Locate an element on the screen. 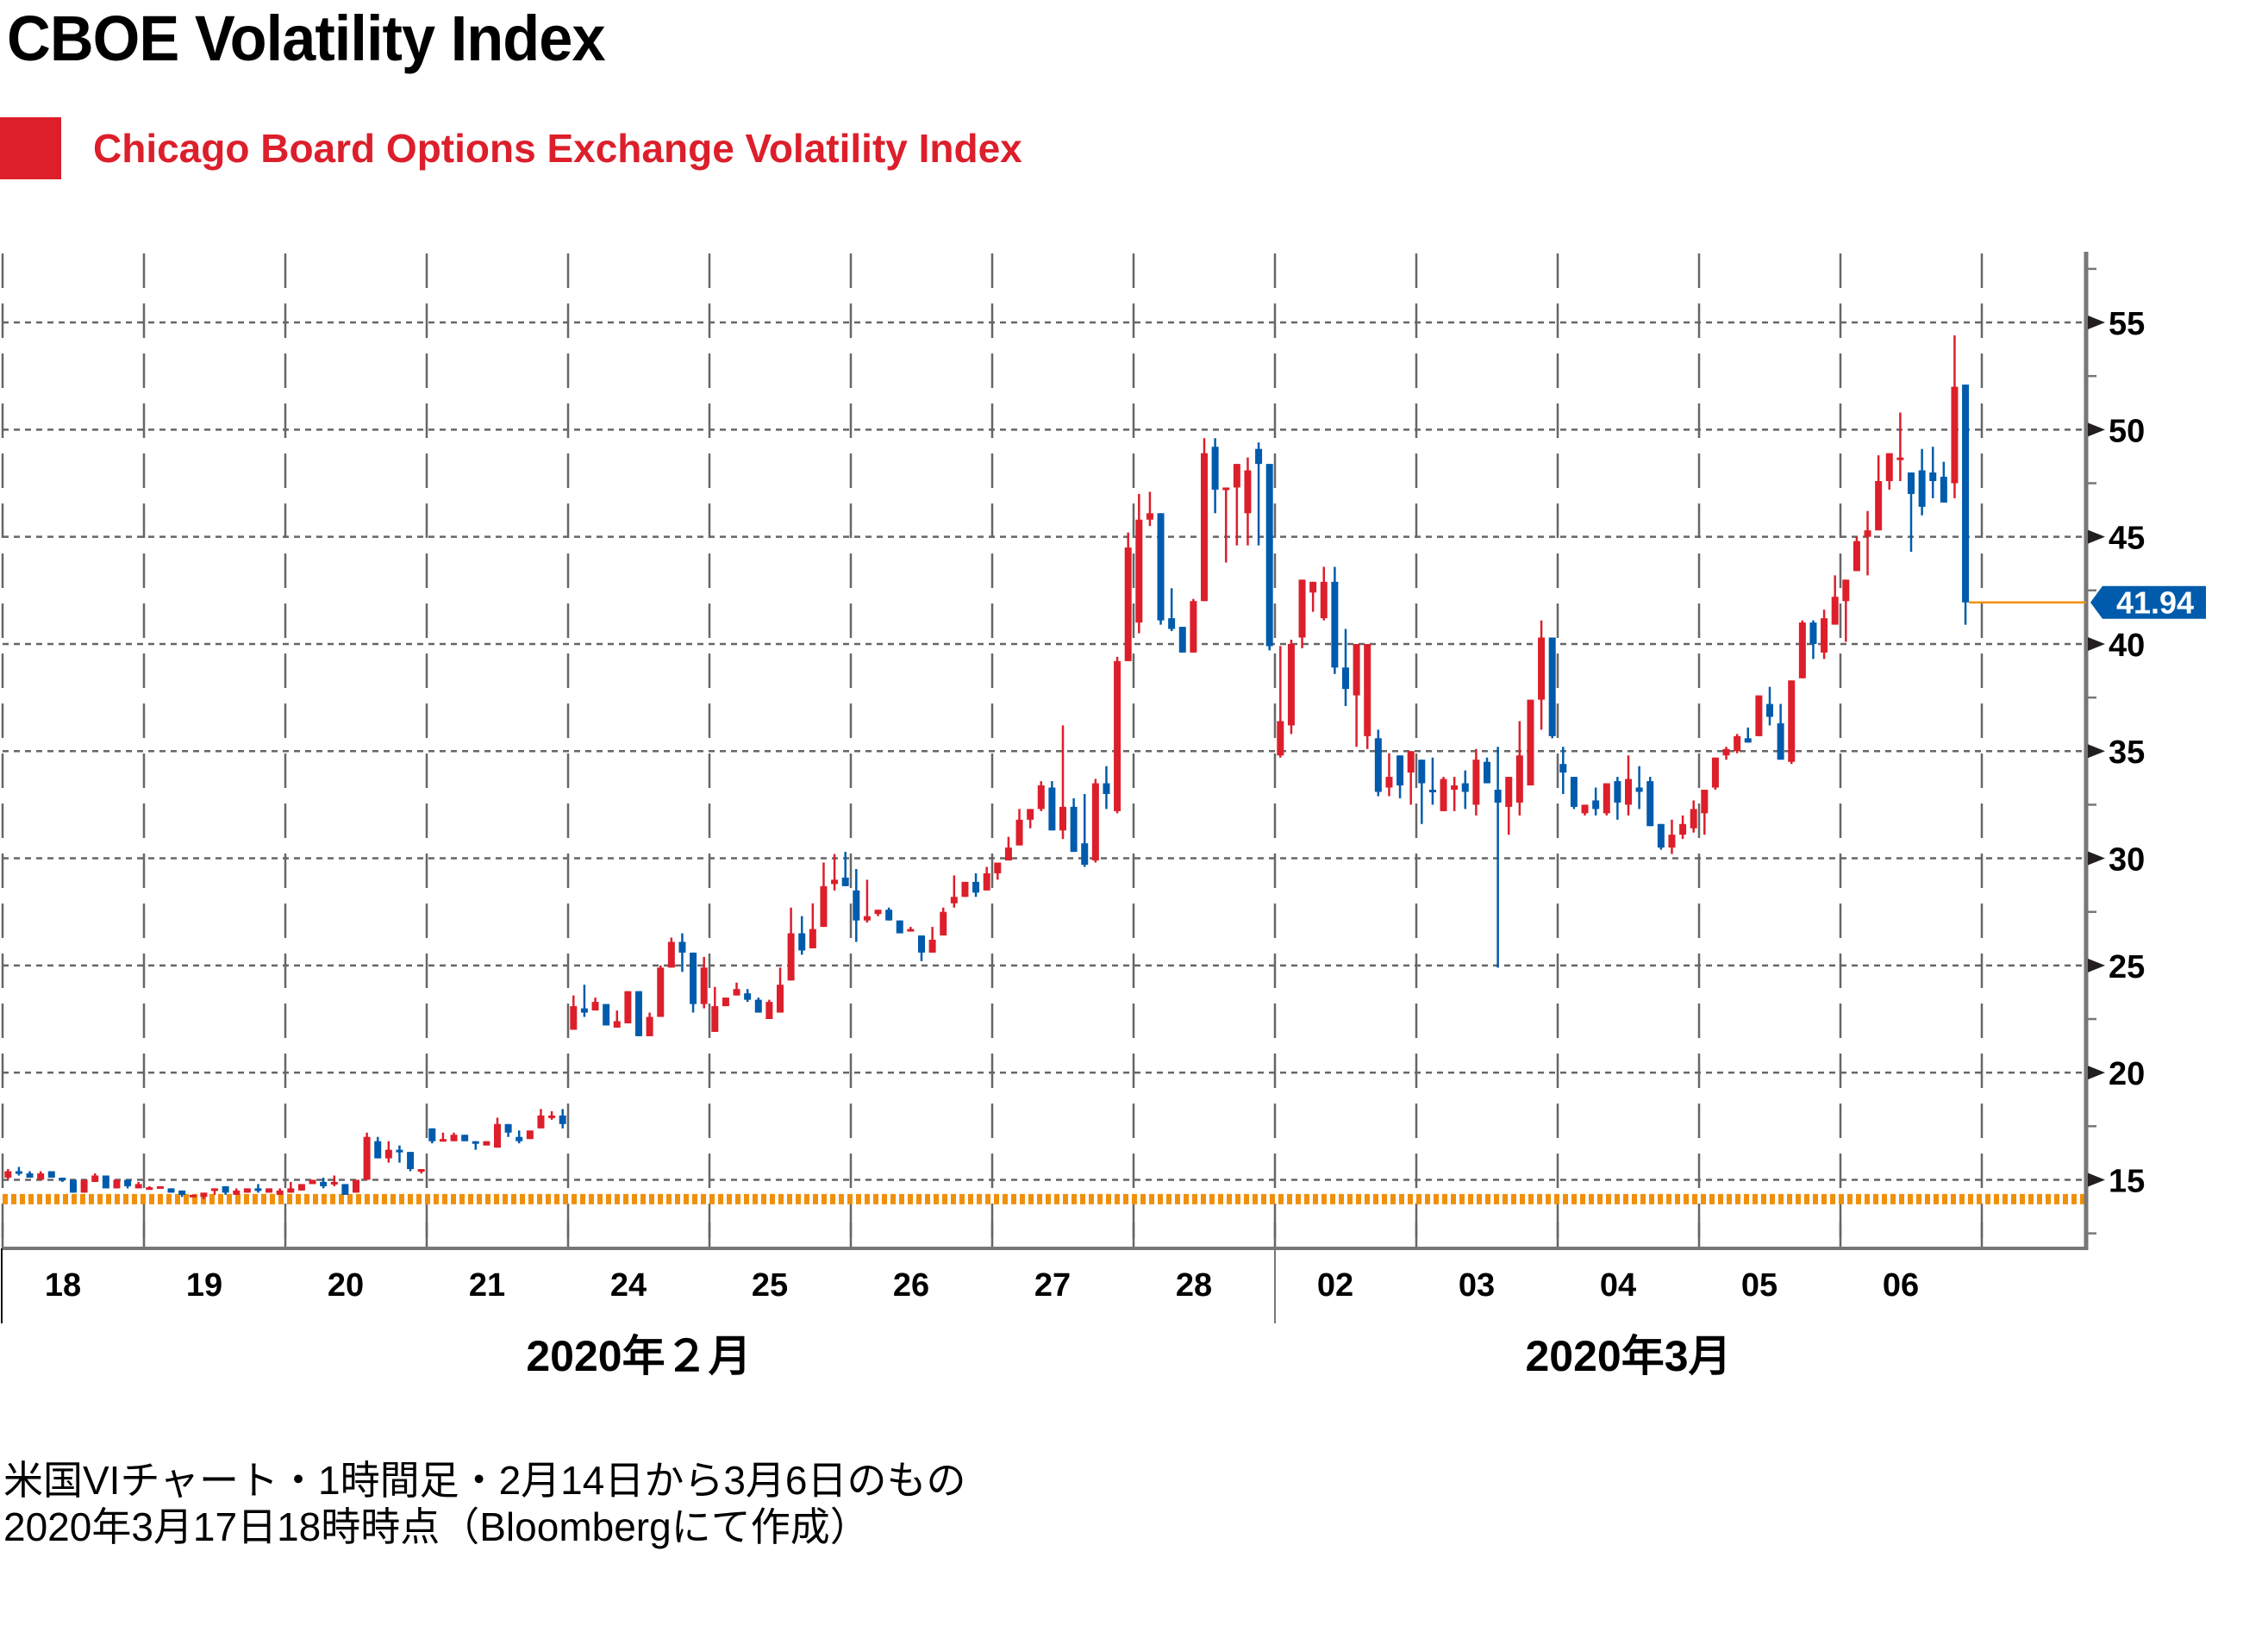 The height and width of the screenshot is (1626, 2268). month-label: 2020年２月 is located at coordinates (638, 1356).